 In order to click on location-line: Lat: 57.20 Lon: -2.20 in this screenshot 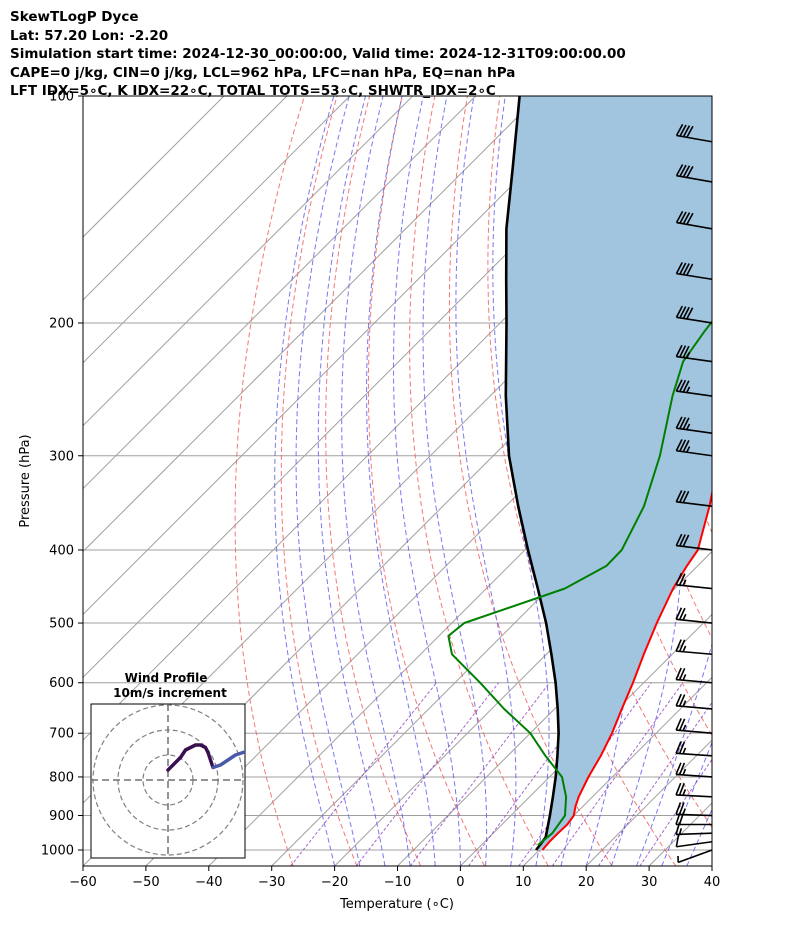, I will do `click(89, 35)`.